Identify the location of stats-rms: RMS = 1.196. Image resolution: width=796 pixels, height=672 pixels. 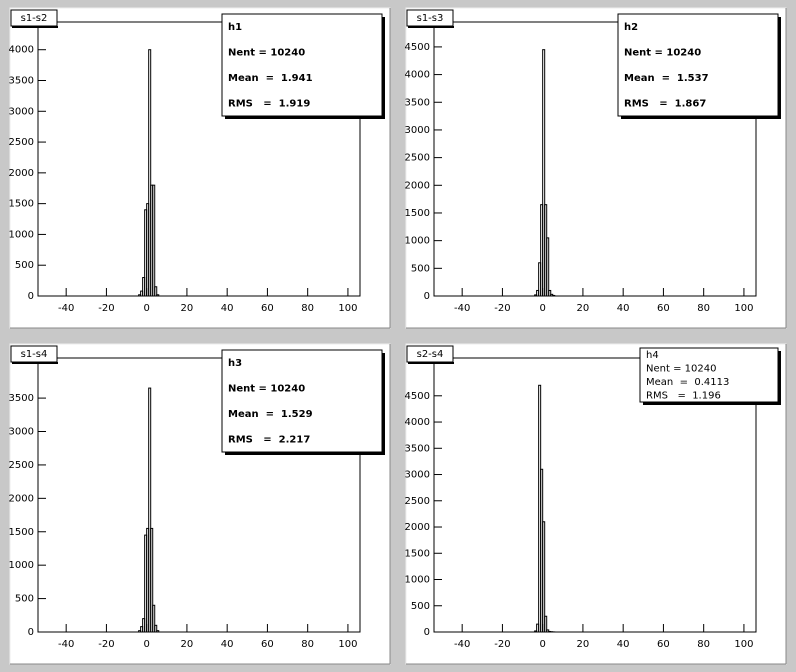
(683, 395).